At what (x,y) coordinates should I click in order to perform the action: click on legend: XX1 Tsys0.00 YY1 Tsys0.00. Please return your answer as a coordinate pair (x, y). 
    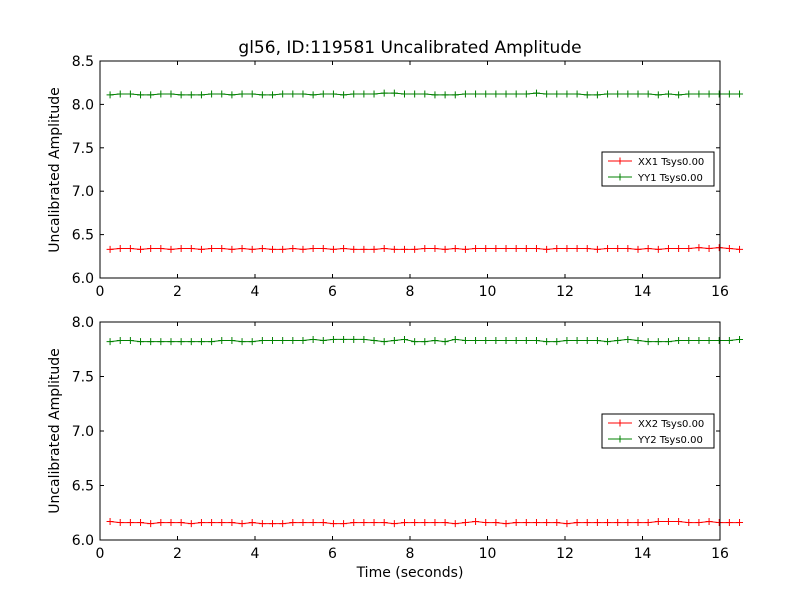
    Looking at the image, I should click on (658, 169).